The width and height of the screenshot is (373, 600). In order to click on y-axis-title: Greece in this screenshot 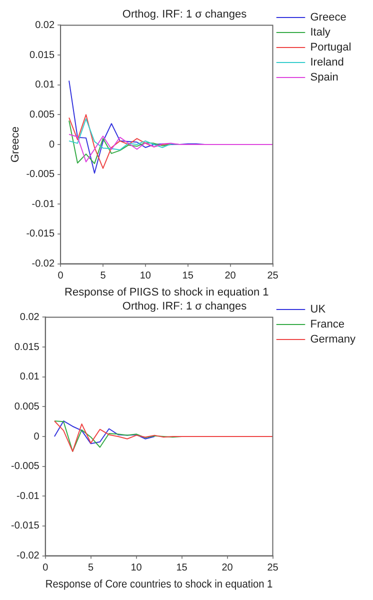, I will do `click(16, 144)`.